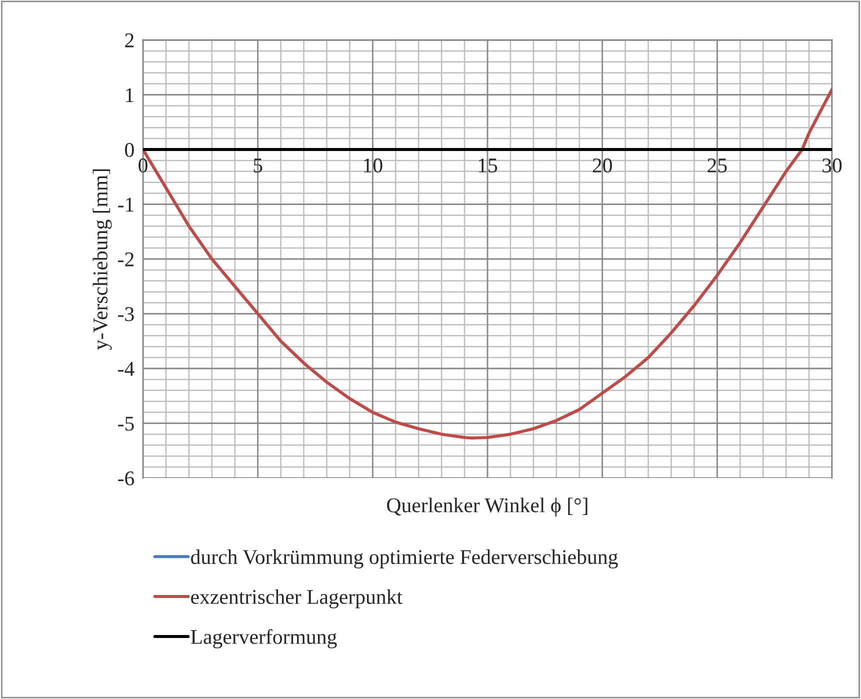  I want to click on x-tick-label: 5, so click(258, 165).